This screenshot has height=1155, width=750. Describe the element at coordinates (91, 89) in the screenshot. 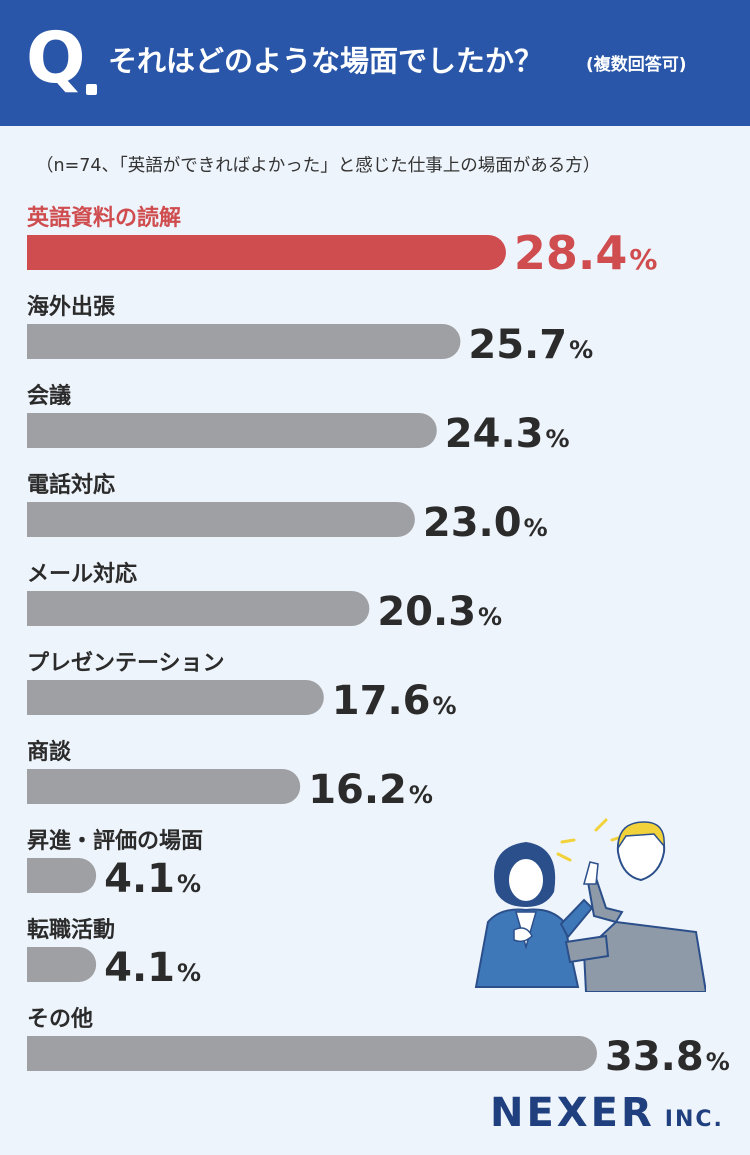

I see `q-dot` at that location.